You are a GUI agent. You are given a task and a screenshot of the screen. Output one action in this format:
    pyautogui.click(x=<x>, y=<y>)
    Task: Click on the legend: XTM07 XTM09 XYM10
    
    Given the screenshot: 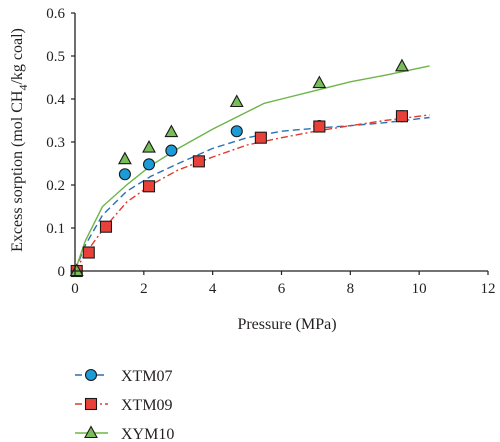 What is the action you would take?
    pyautogui.click(x=124, y=405)
    